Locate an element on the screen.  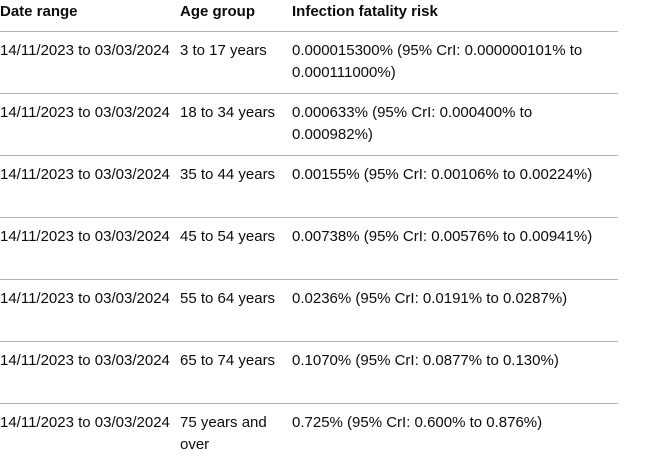
column-header-age-group: Age group is located at coordinates (236, 16).